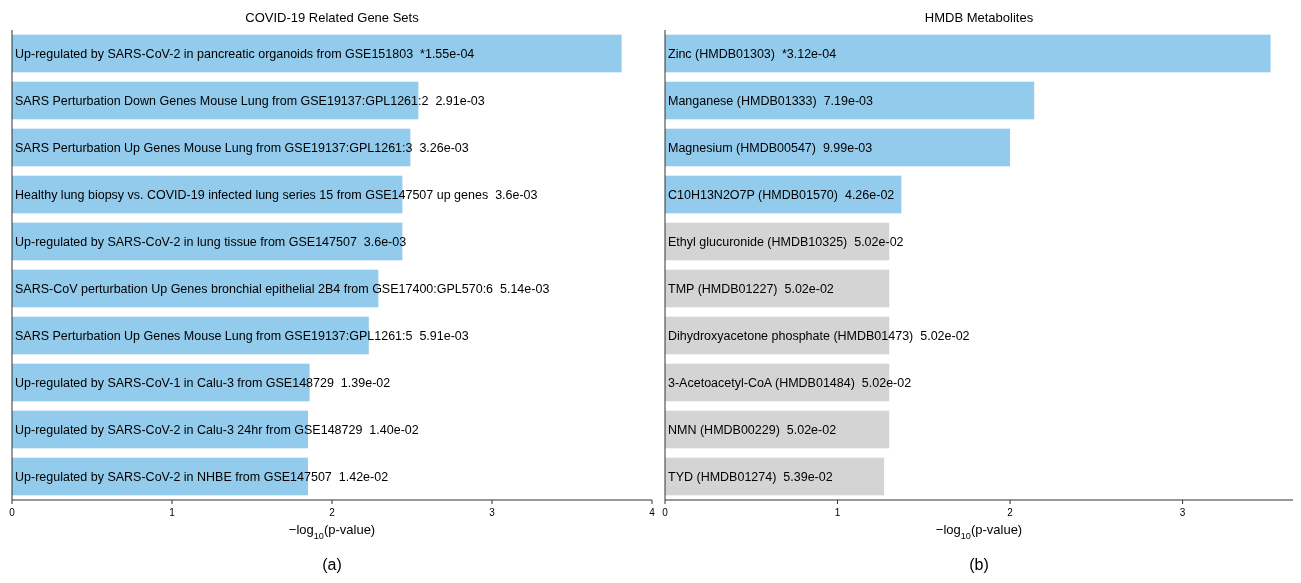  What do you see at coordinates (979, 564) in the screenshot?
I see `text: (b)` at bounding box center [979, 564].